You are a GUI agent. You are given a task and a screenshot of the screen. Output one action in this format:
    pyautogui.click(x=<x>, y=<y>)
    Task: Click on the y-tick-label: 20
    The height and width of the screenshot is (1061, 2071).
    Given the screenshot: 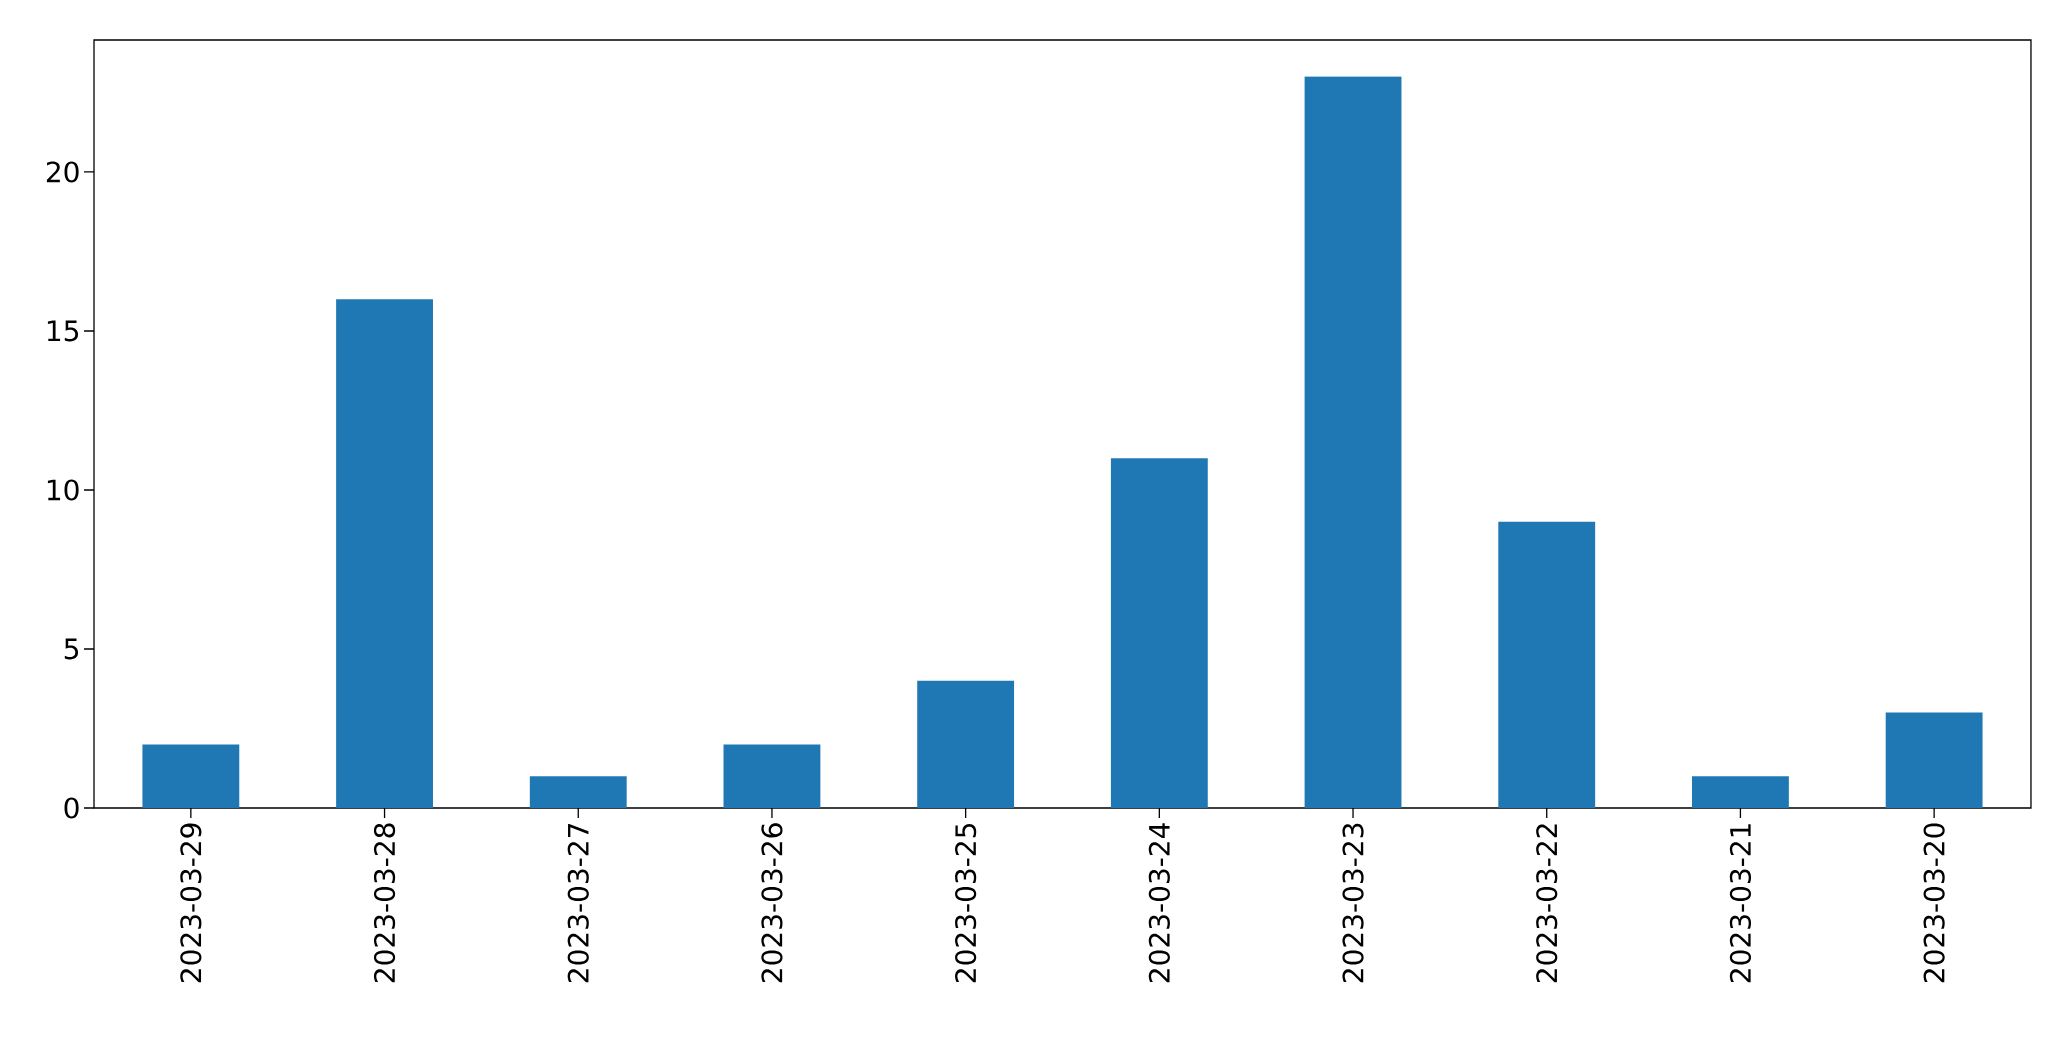 What is the action you would take?
    pyautogui.click(x=62, y=172)
    